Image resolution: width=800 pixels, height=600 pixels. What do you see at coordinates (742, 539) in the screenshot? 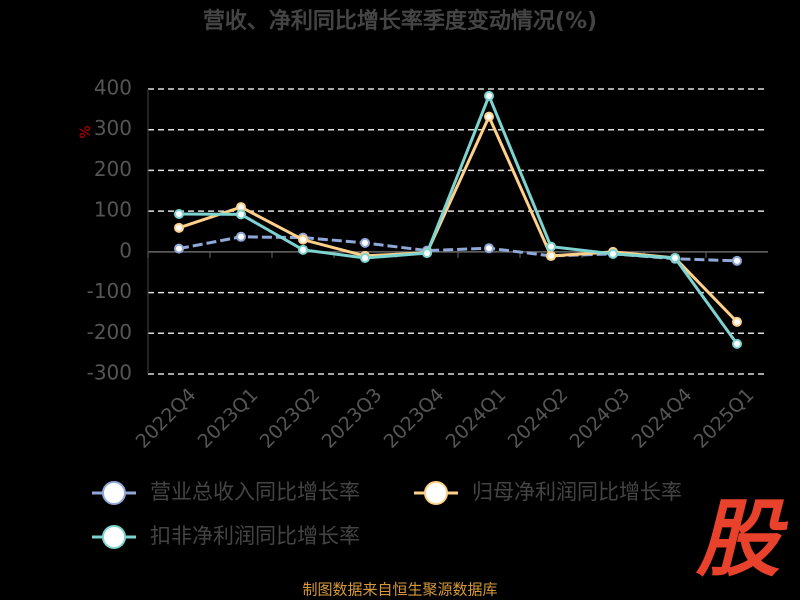
I see `watermark: 股` at bounding box center [742, 539].